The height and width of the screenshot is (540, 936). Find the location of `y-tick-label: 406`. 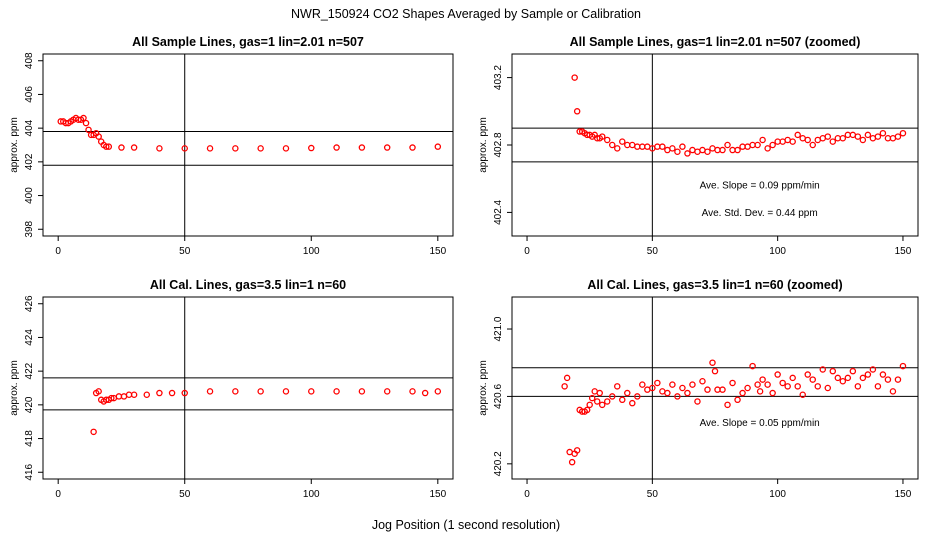

y-tick-label: 406 is located at coordinates (29, 94).